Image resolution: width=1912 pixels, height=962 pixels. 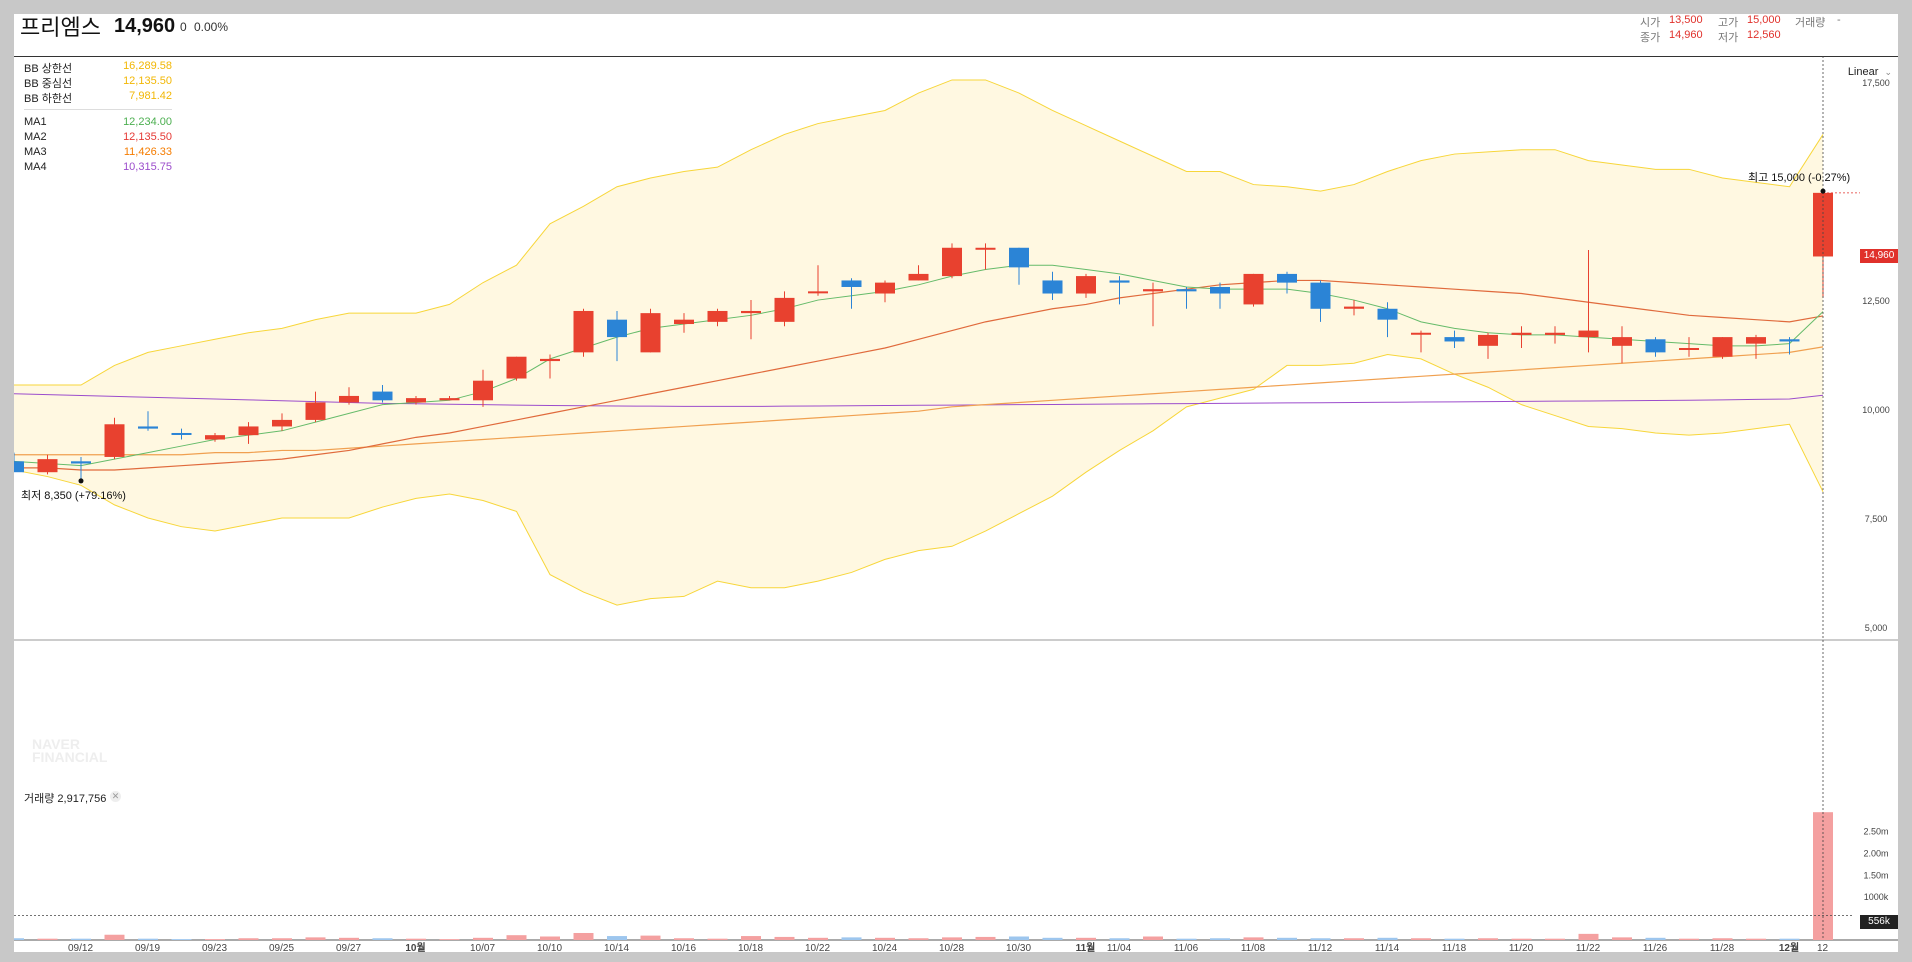 I want to click on close-icon: ✕, so click(x=115, y=796).